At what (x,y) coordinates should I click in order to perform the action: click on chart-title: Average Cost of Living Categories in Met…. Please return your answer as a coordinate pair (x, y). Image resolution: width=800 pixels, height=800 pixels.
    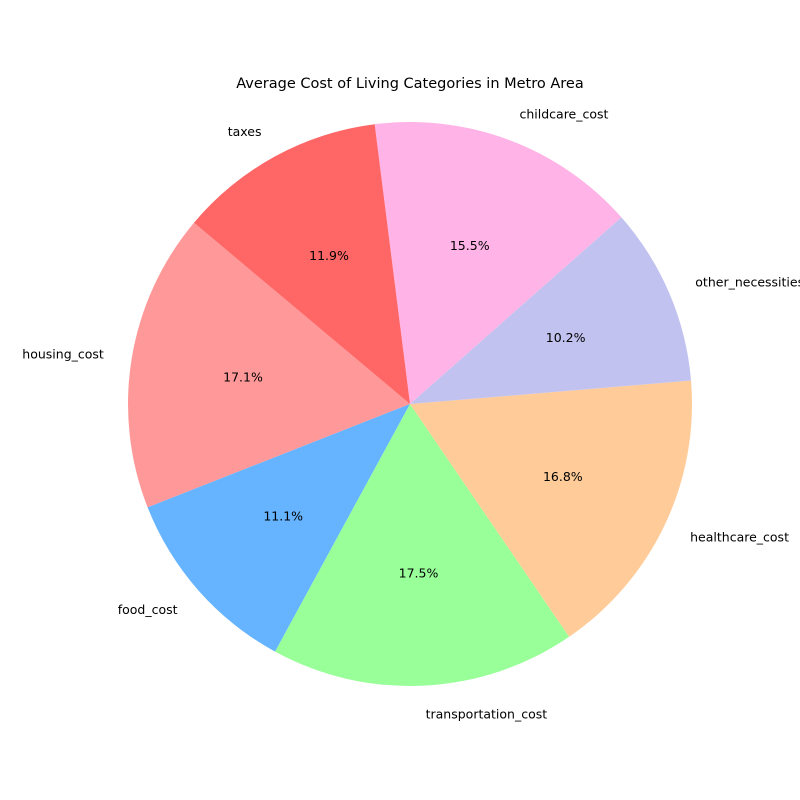
    Looking at the image, I should click on (410, 84).